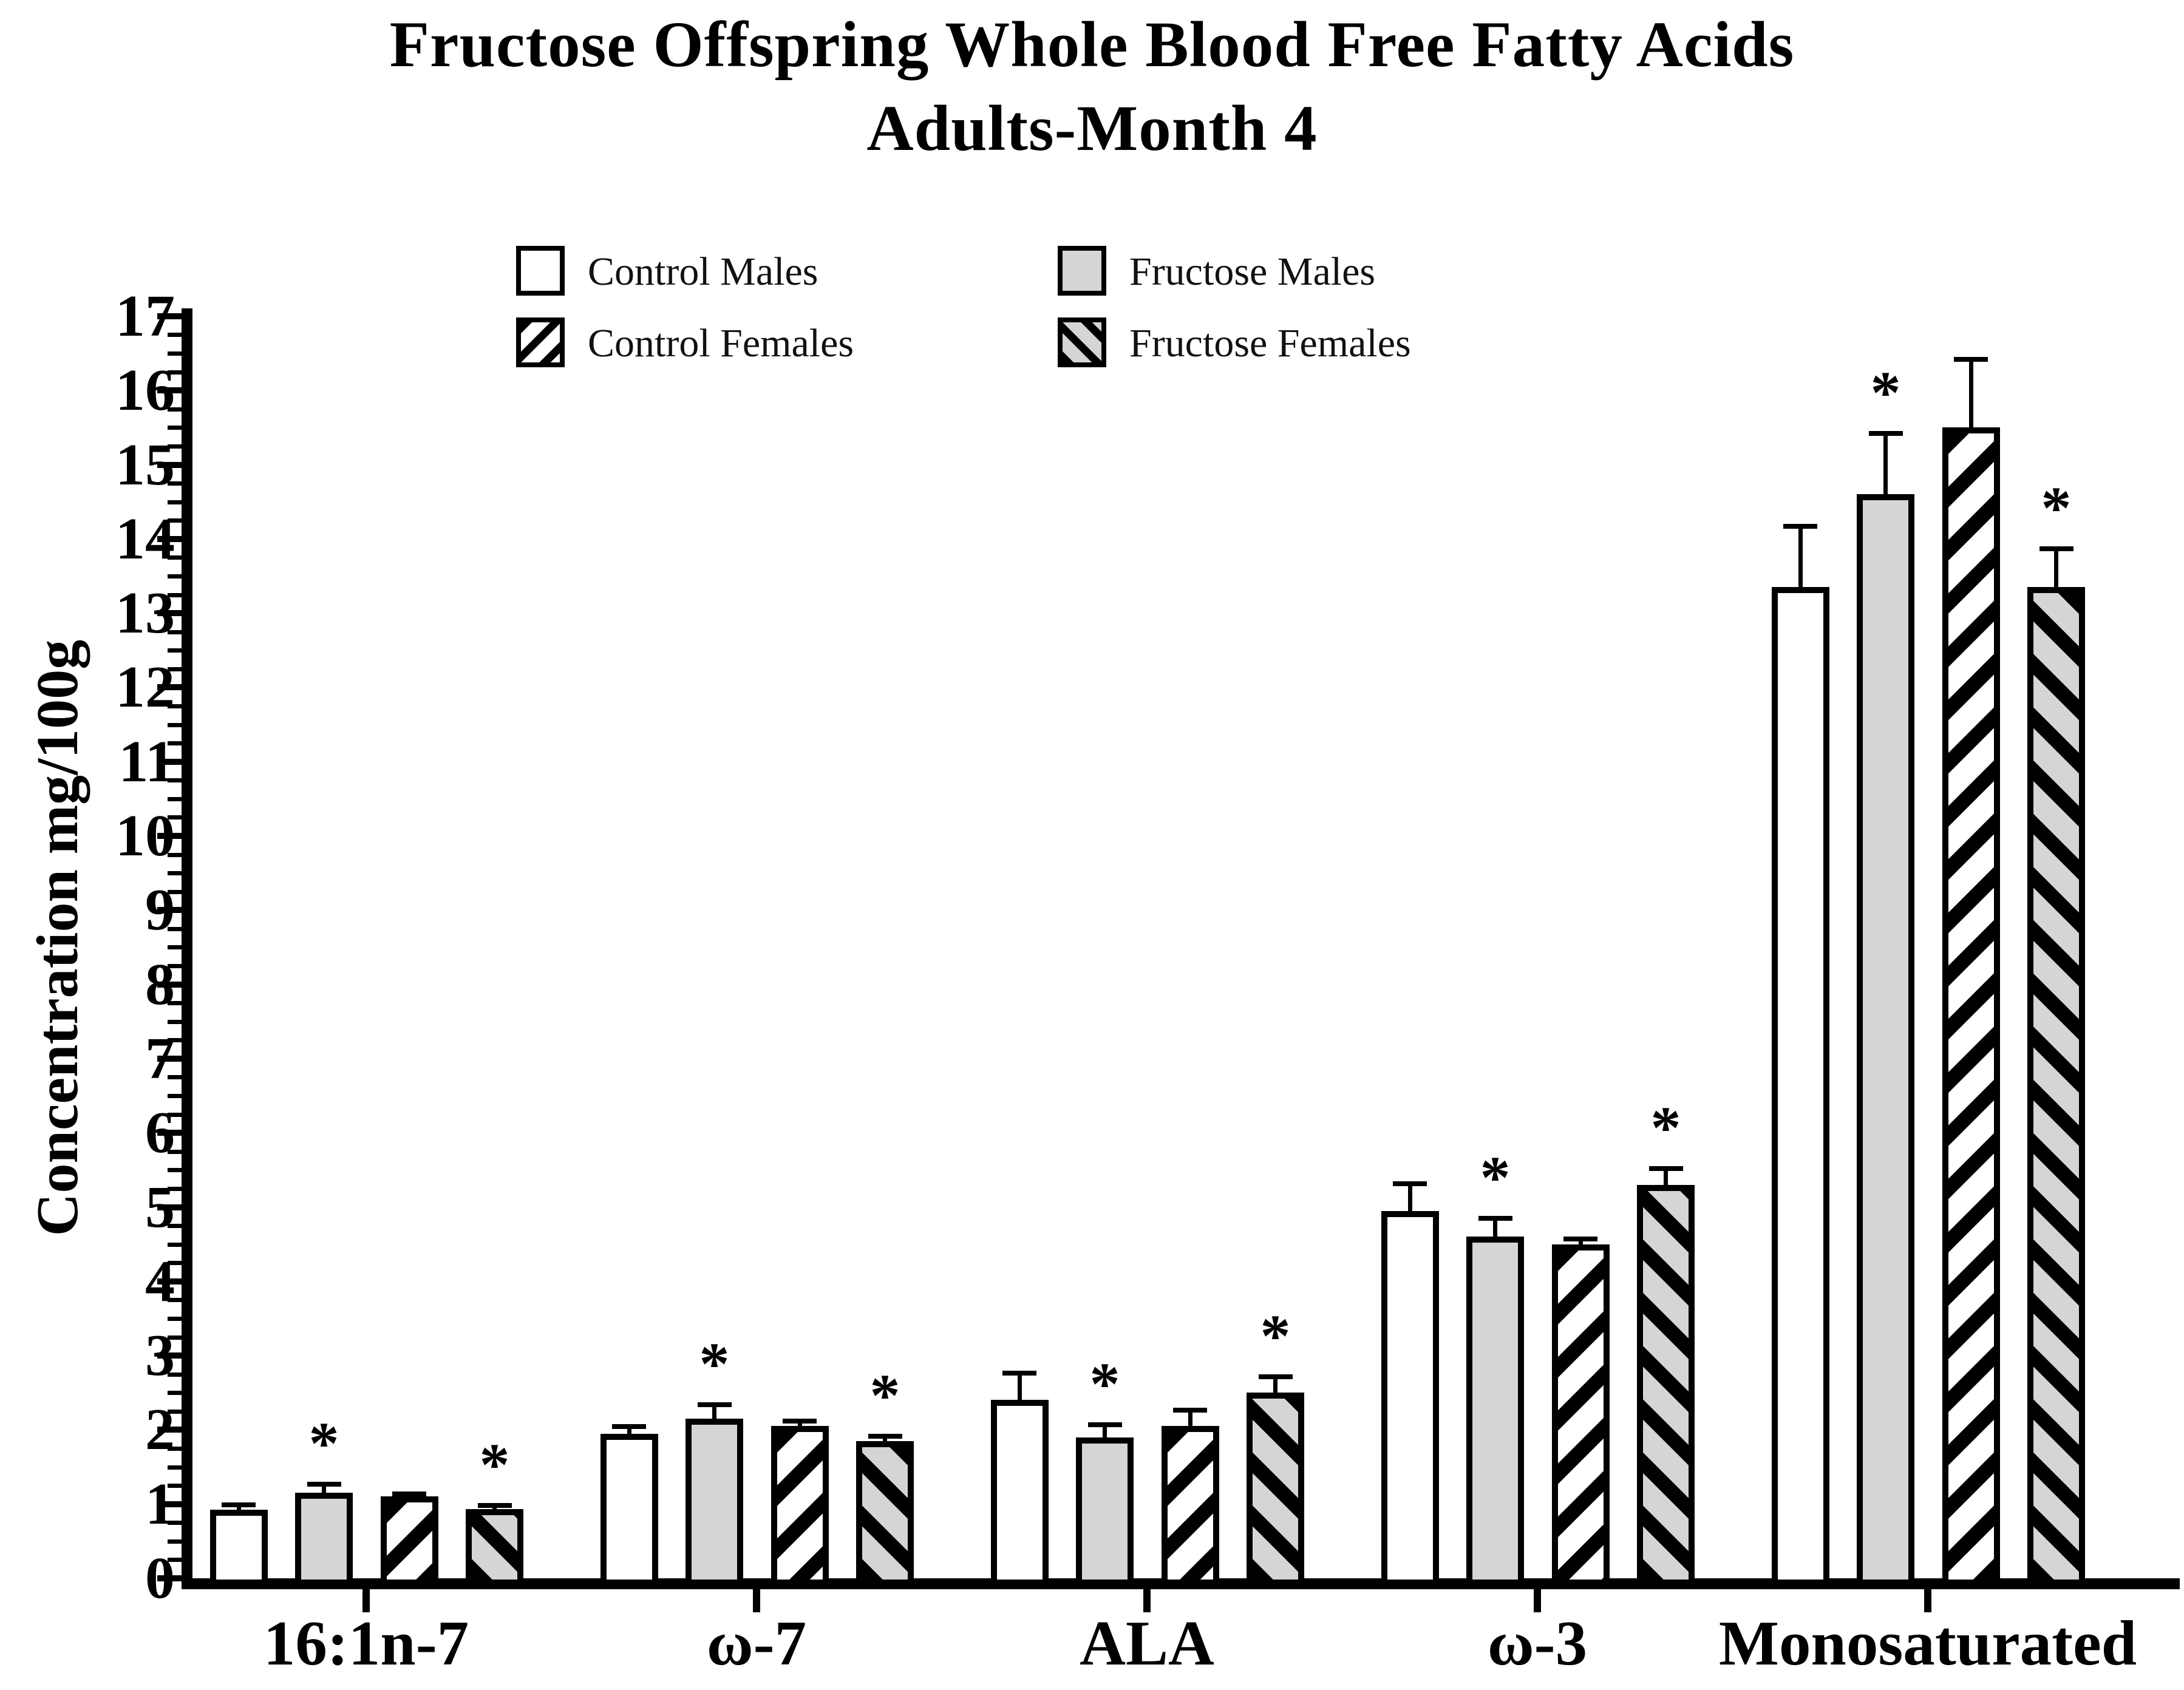 The width and height of the screenshot is (2184, 1690). I want to click on legend-label-fructose-males: Fructose Males, so click(1252, 271).